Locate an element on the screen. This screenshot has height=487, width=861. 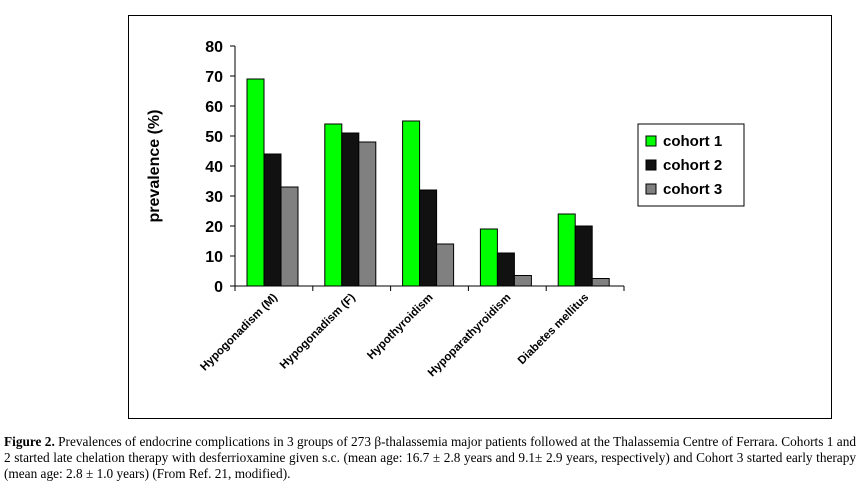
y-tick-label-40: 40 is located at coordinates (214, 167).